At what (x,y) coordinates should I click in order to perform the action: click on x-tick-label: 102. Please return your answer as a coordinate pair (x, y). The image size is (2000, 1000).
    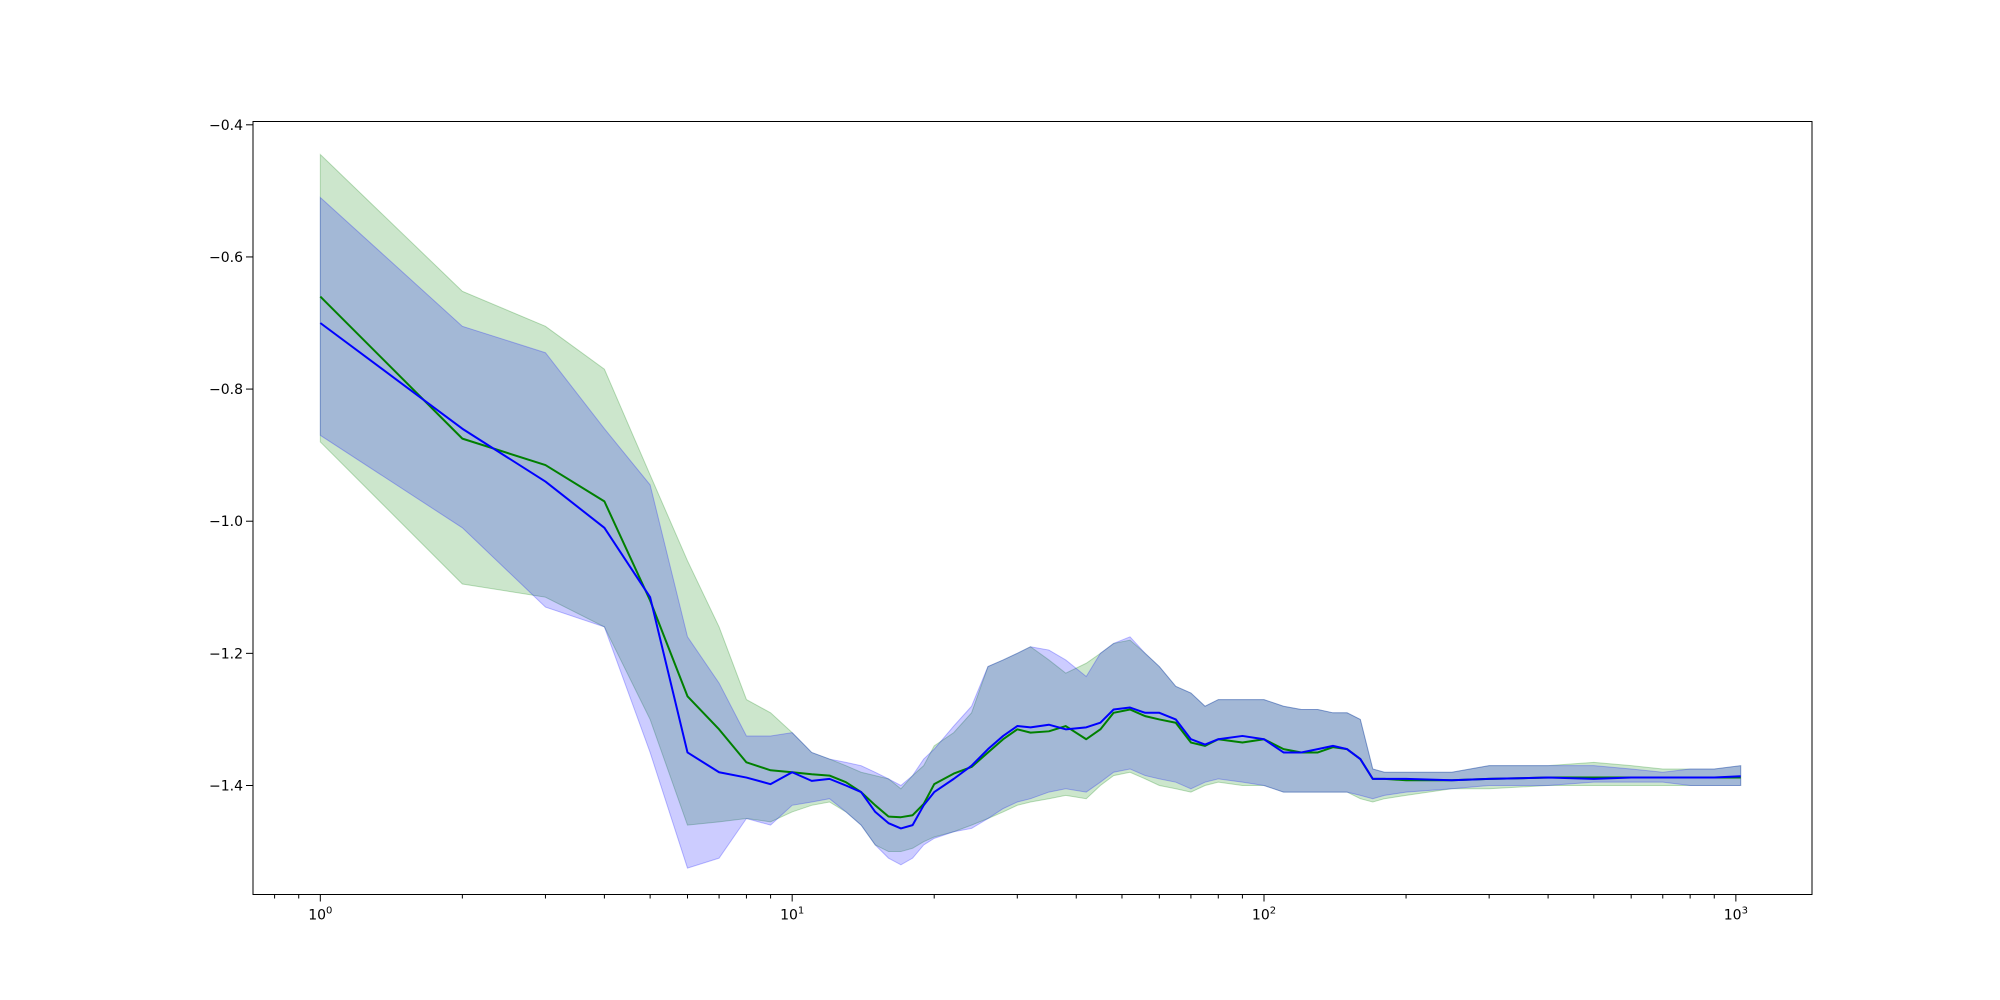
    Looking at the image, I should click on (1264, 915).